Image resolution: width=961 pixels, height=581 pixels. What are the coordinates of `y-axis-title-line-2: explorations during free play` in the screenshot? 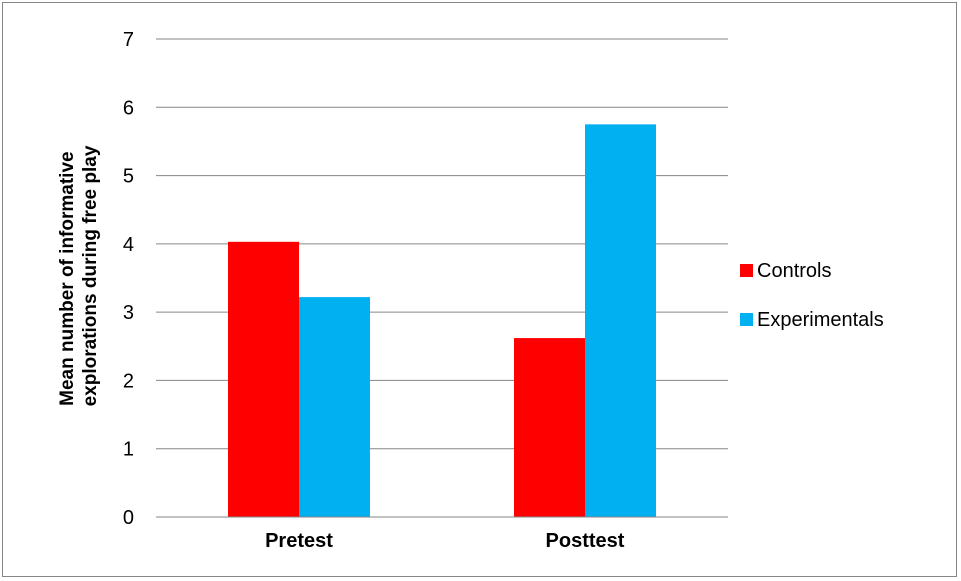 It's located at (90, 275).